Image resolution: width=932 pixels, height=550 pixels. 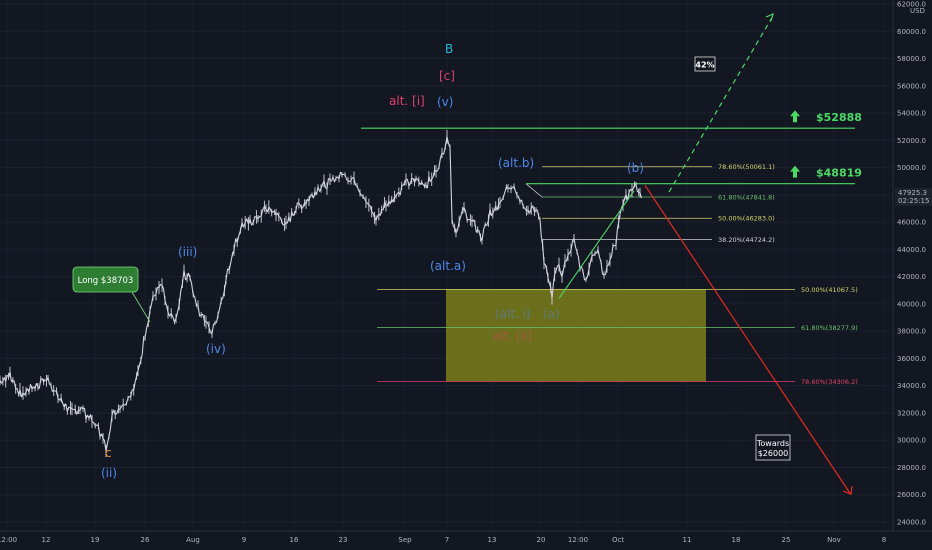 I want to click on fib-upper-label-3: 38.20%(44724.2), so click(x=746, y=240).